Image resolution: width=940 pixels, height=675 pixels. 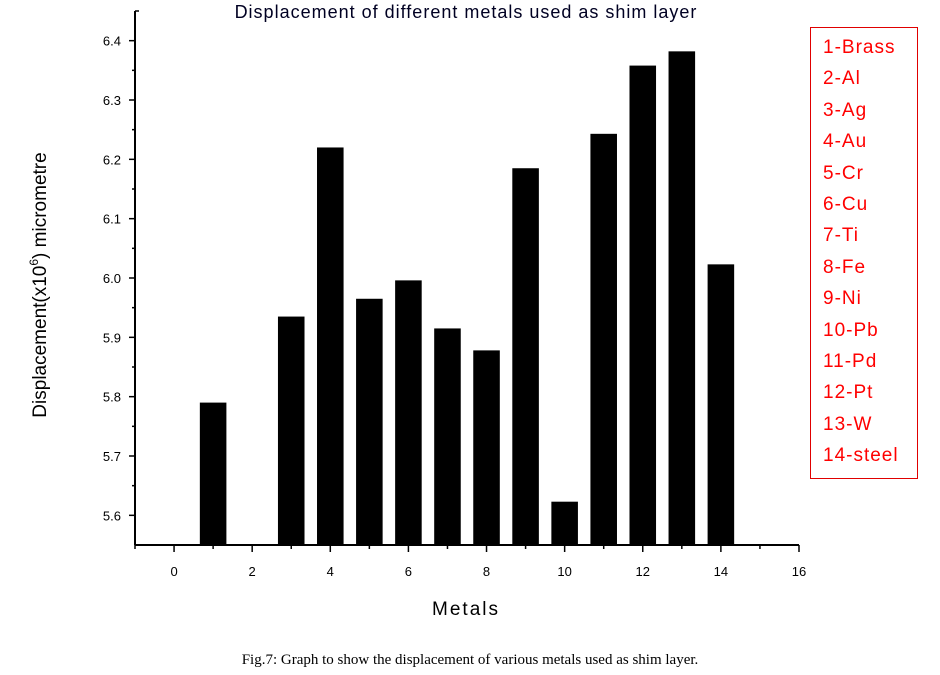 I want to click on x-tick-label: 2, so click(x=252, y=571).